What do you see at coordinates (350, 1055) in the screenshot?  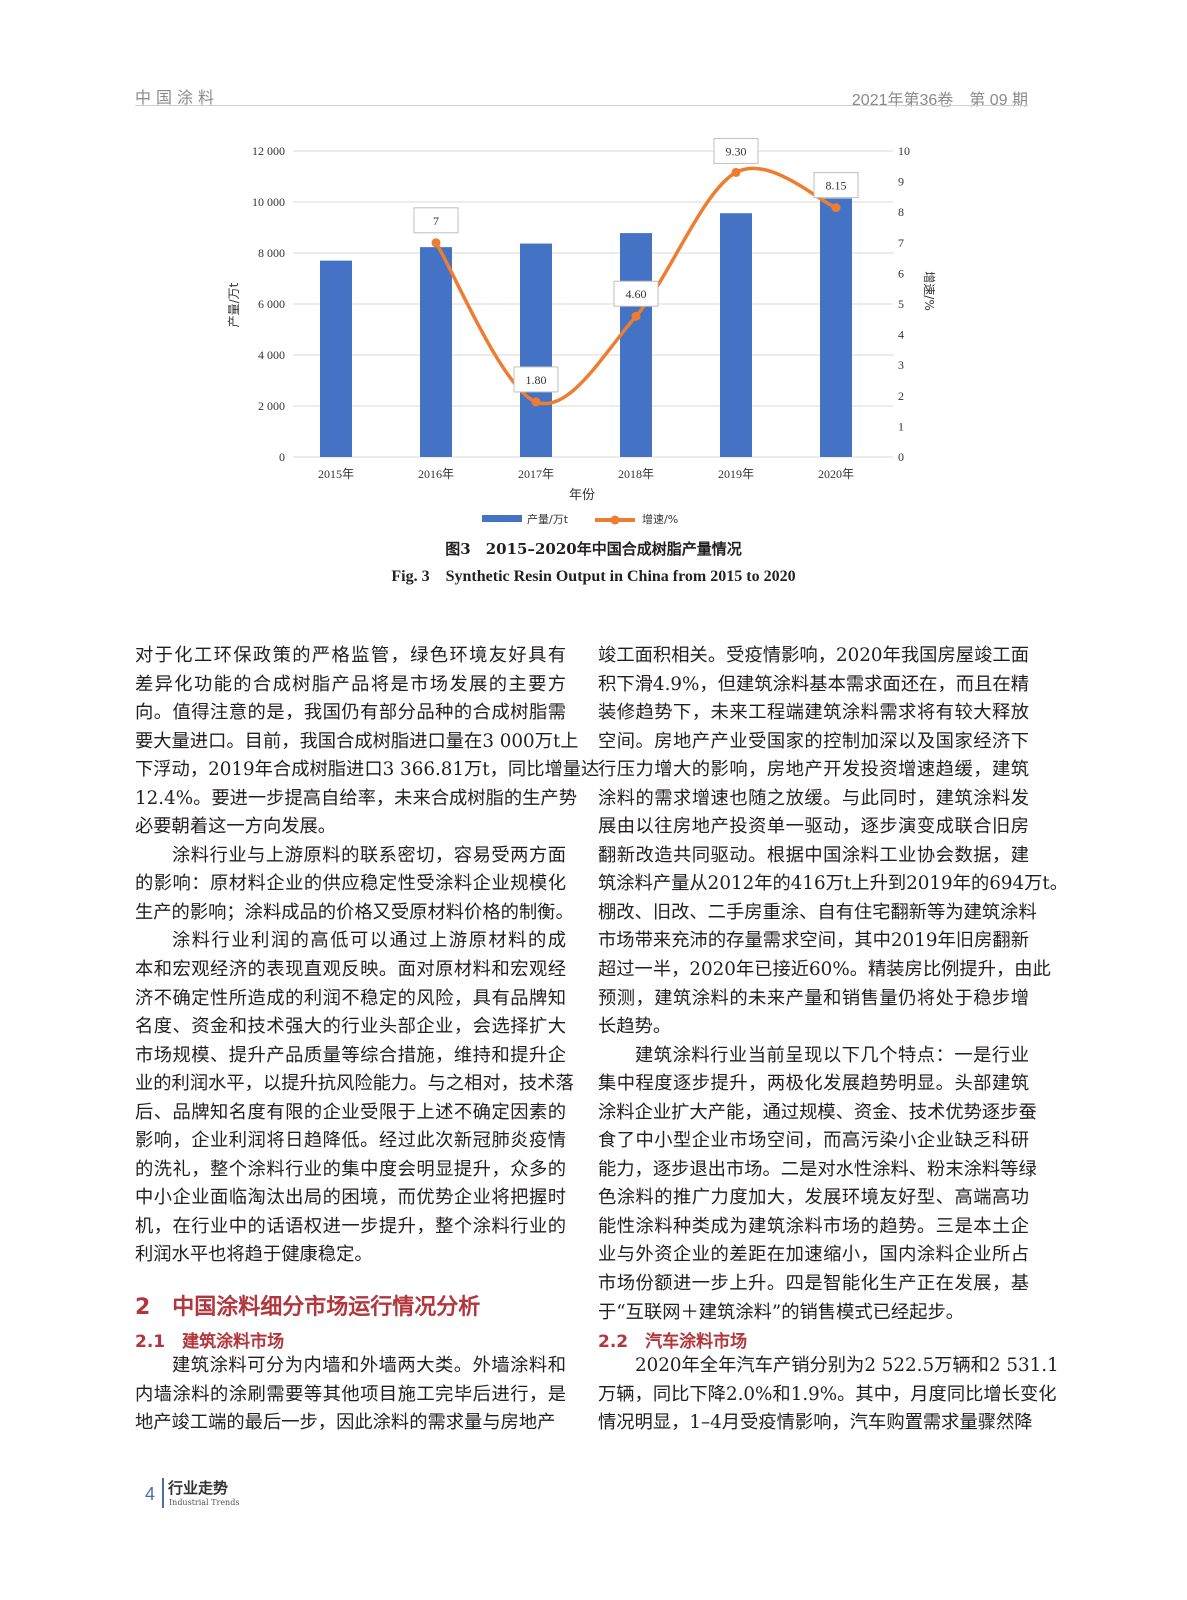 I see `text-line: 市场规模、提升产品质量等综合措施，维持和提升企` at bounding box center [350, 1055].